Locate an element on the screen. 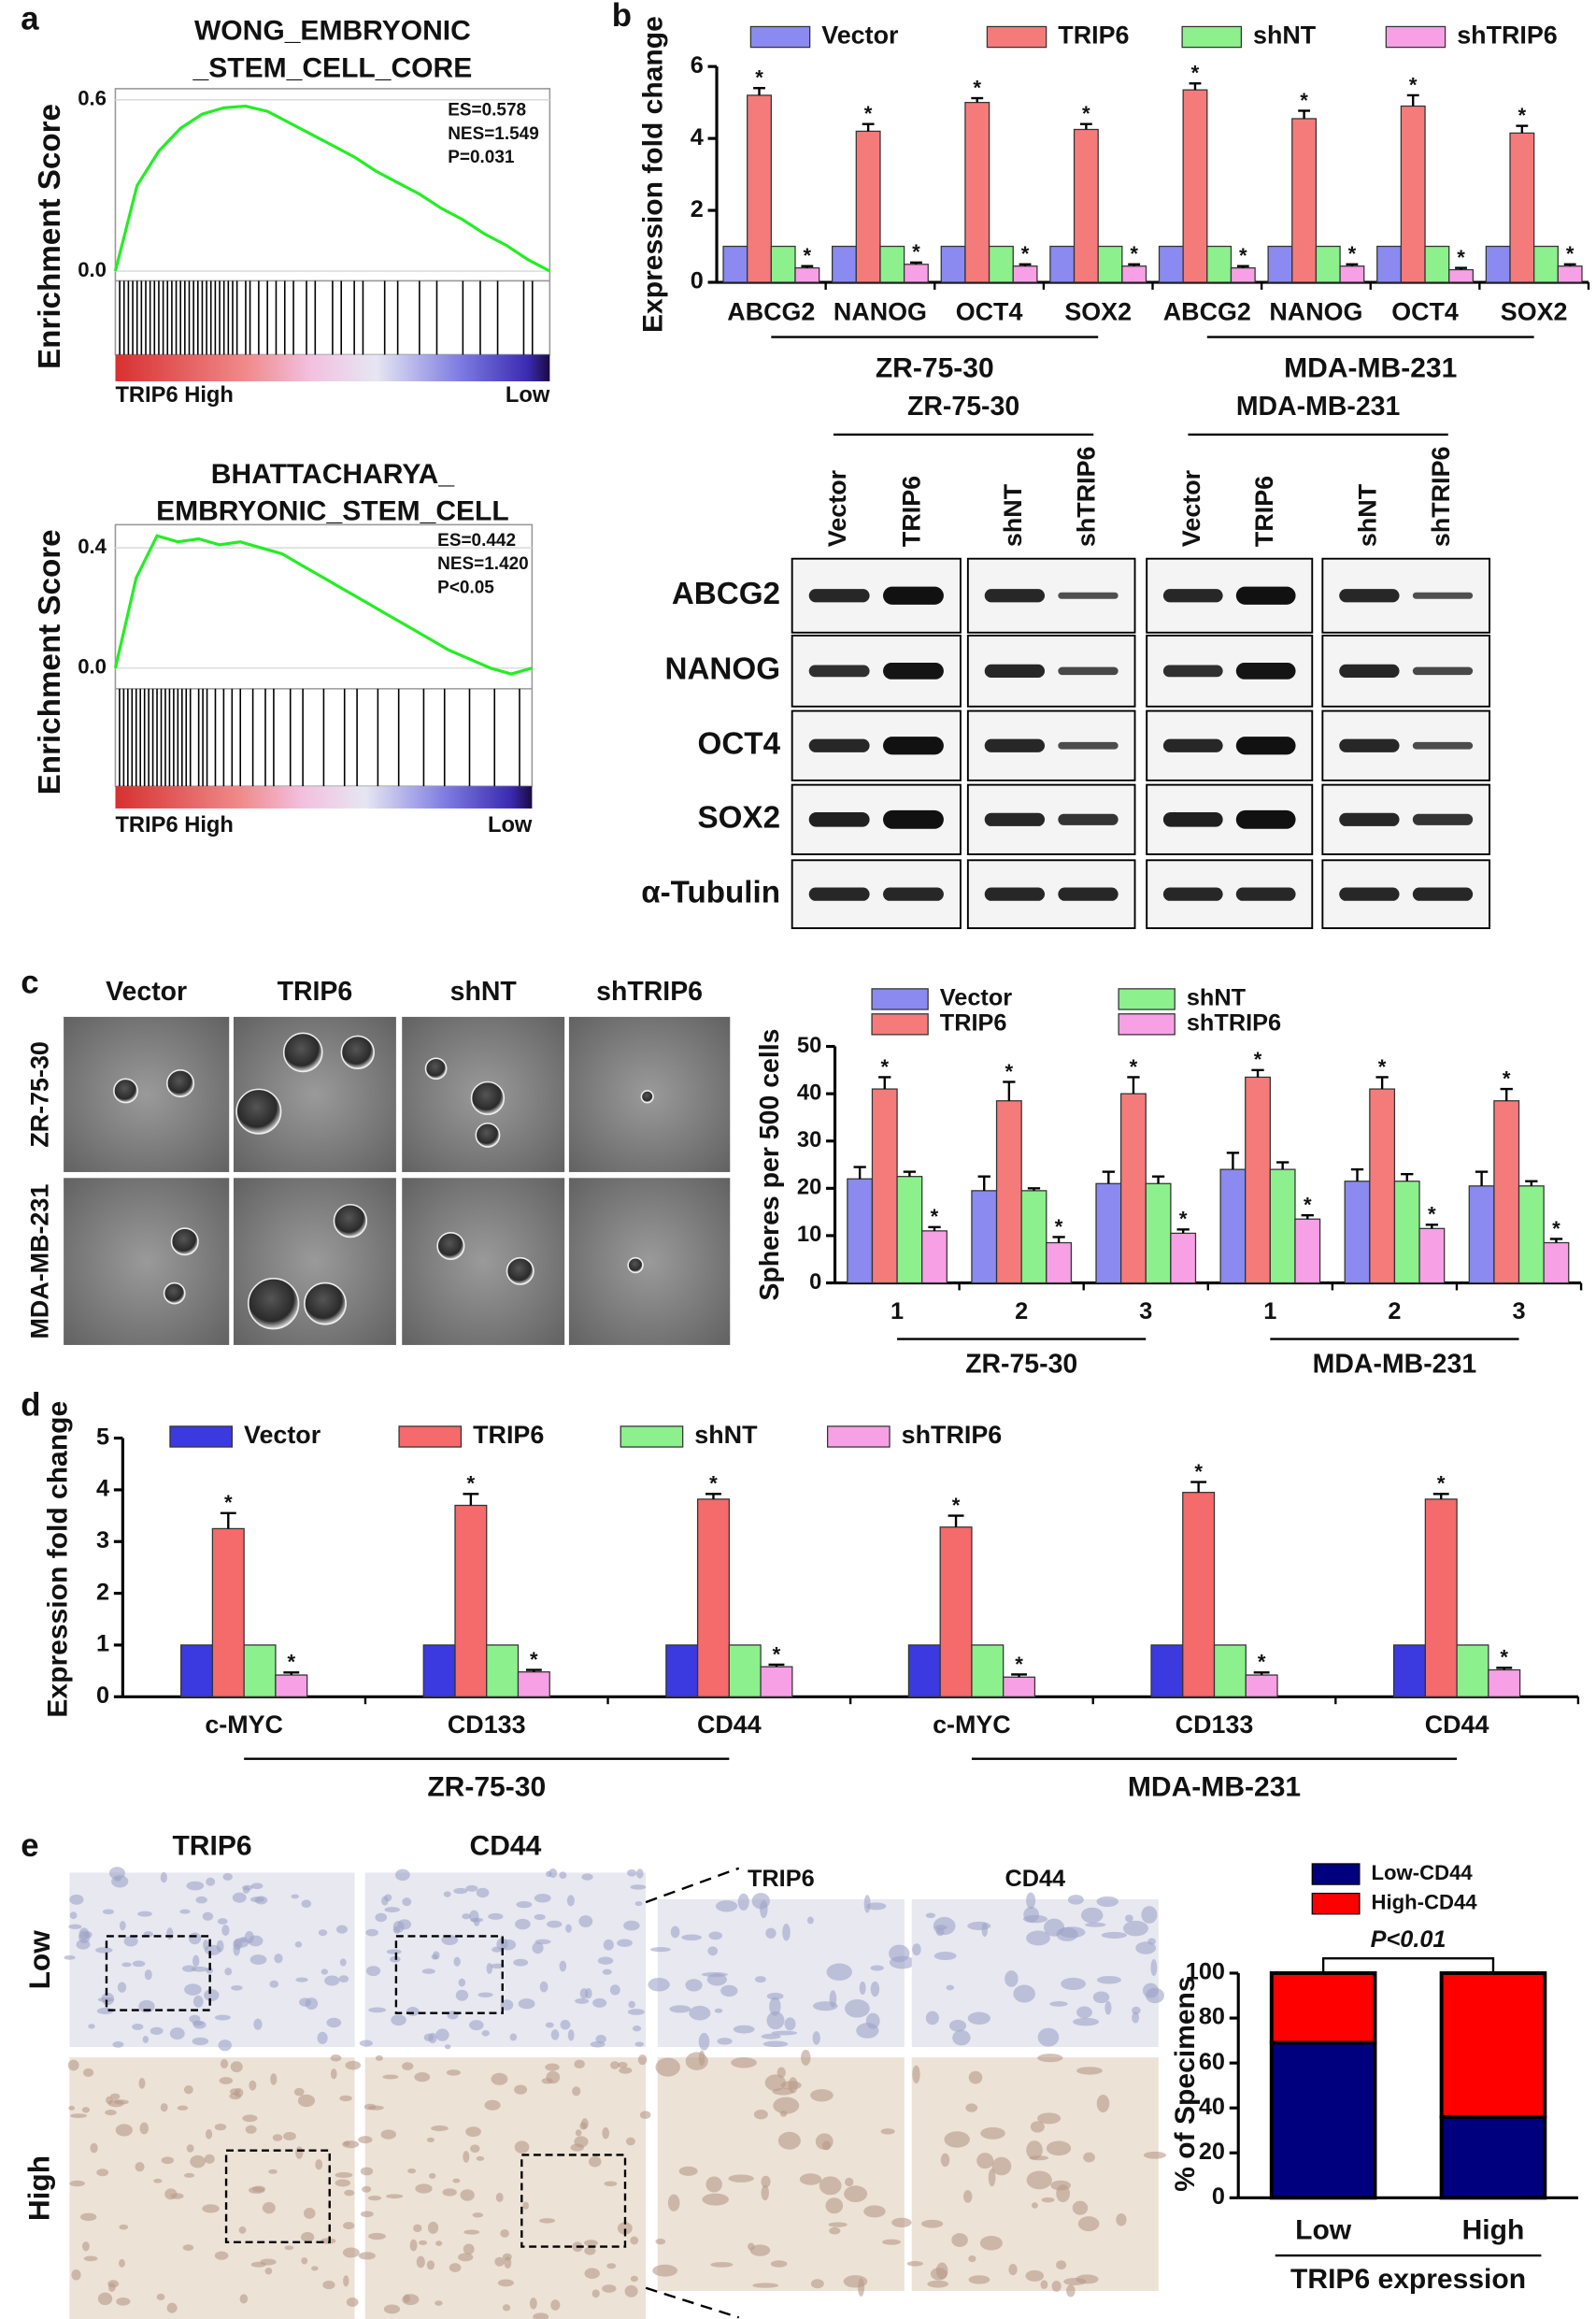  zoom-connector is located at coordinates (692, 1885).